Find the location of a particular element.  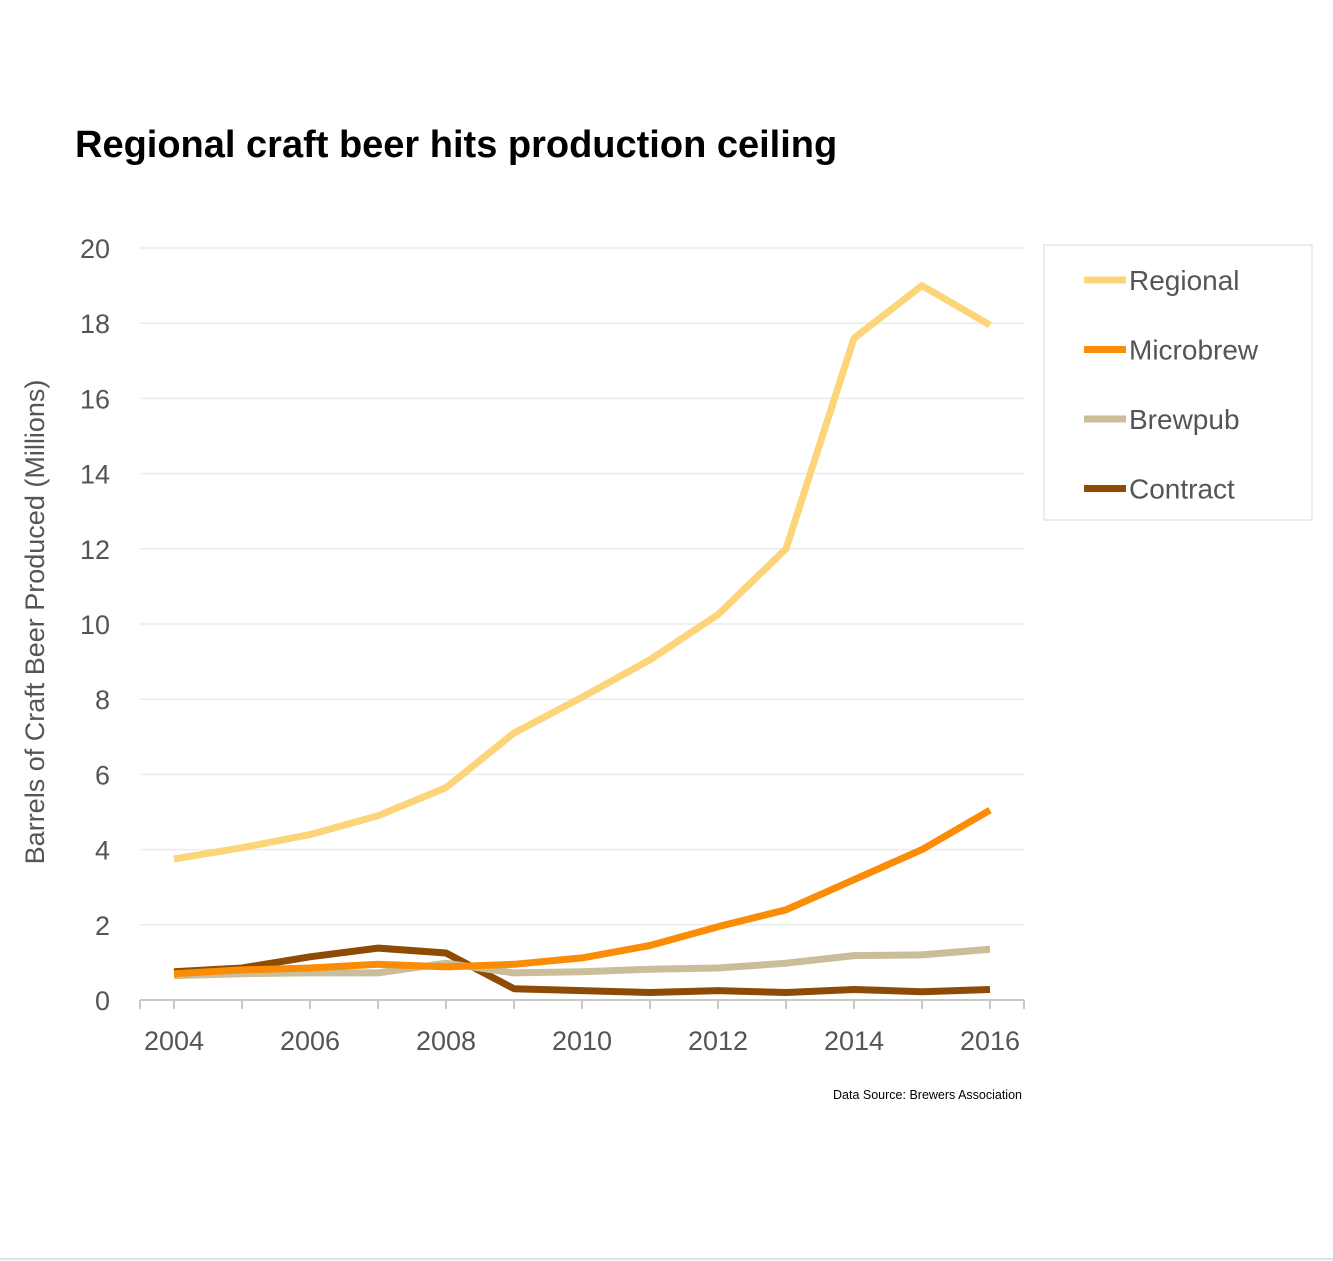

y-tick-label: 8 is located at coordinates (102, 700).